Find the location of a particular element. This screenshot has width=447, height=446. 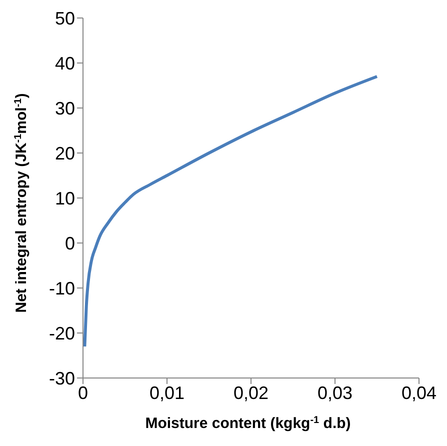

x-tick-label: 0 is located at coordinates (83, 392).